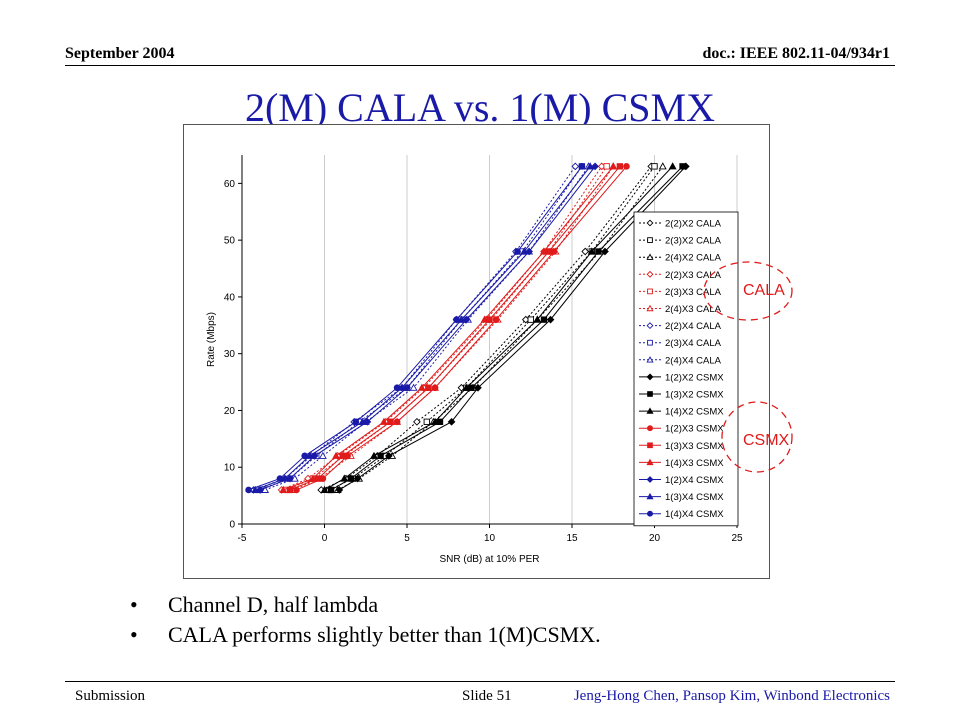 This screenshot has width=960, height=720. What do you see at coordinates (232, 525) in the screenshot?
I see `y-tick-label: 0` at bounding box center [232, 525].